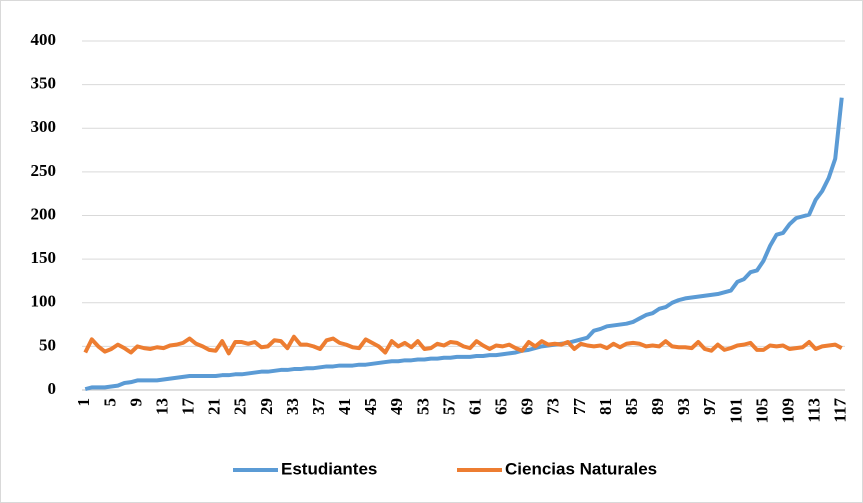 This screenshot has height=503, width=863. What do you see at coordinates (318, 407) in the screenshot?
I see `x-tick-label: 37` at bounding box center [318, 407].